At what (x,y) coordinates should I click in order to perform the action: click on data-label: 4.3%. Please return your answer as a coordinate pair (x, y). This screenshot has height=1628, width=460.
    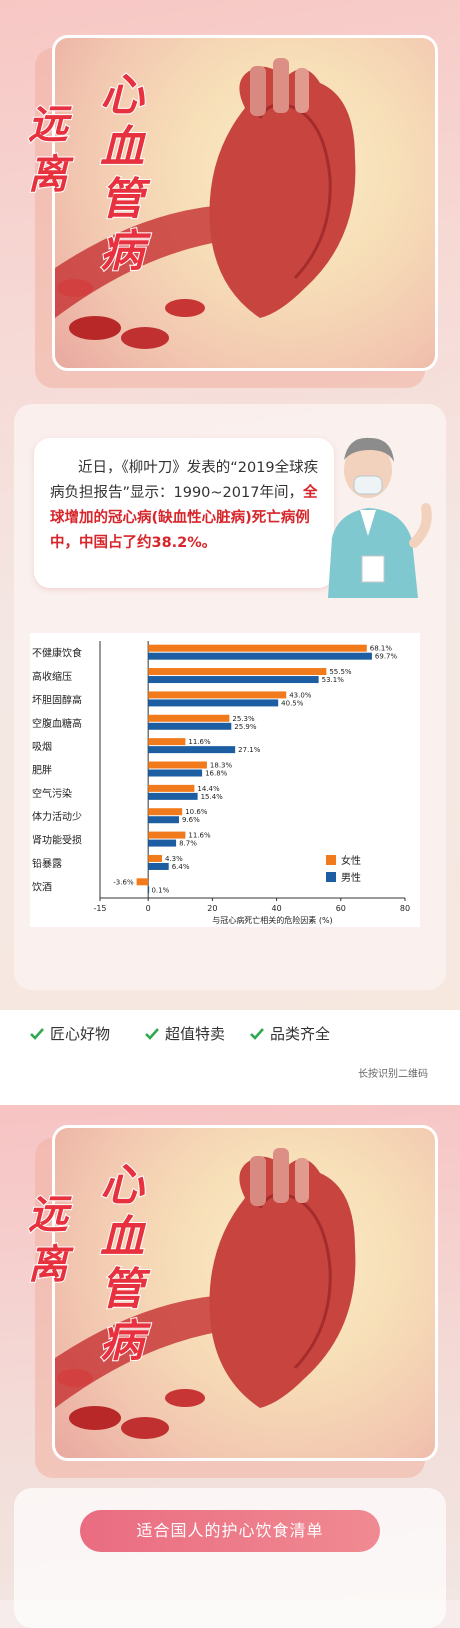
    Looking at the image, I should click on (174, 859).